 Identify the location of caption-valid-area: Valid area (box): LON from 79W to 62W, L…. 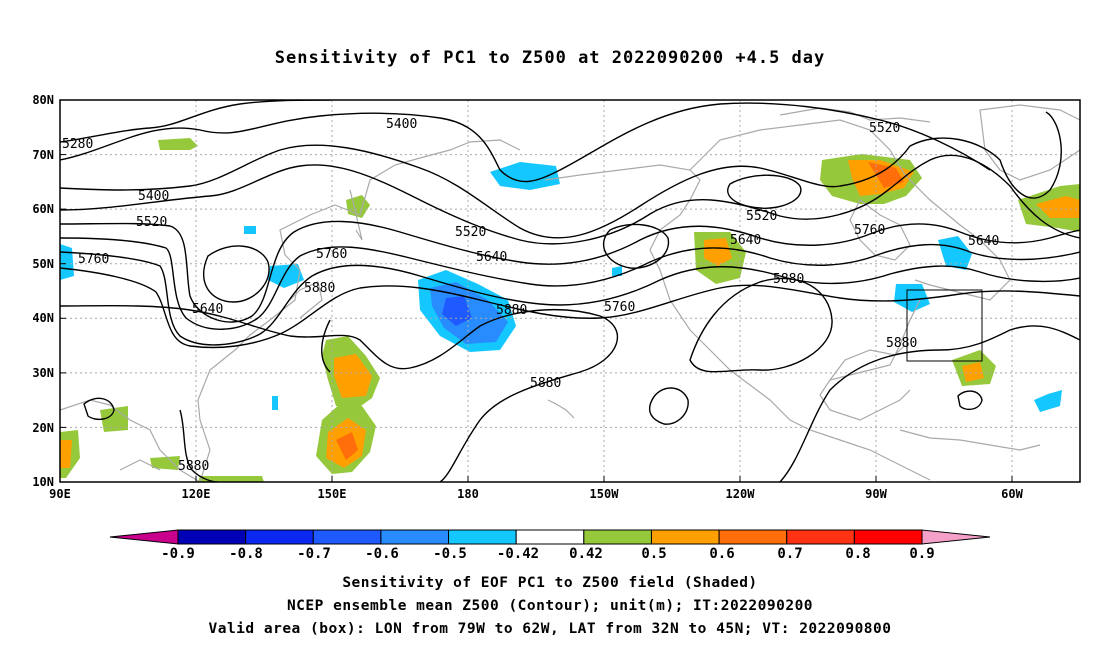
(550, 629).